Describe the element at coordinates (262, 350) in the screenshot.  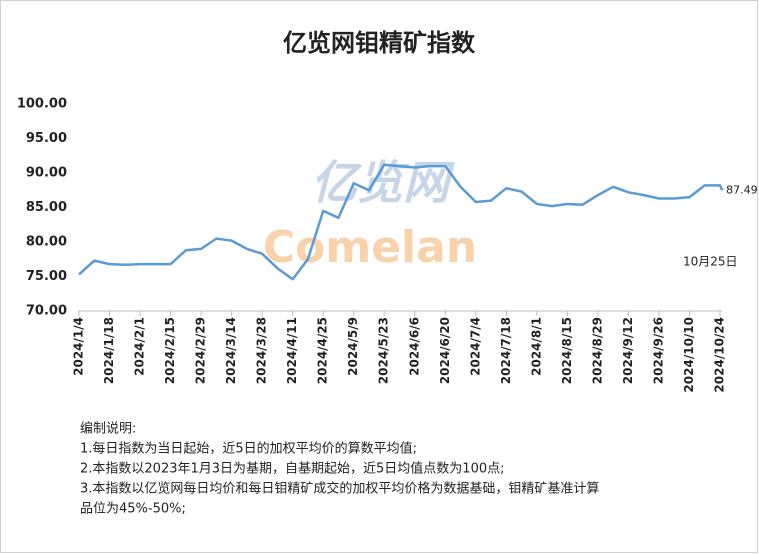
I see `x-tick-label: 2024/3/28` at that location.